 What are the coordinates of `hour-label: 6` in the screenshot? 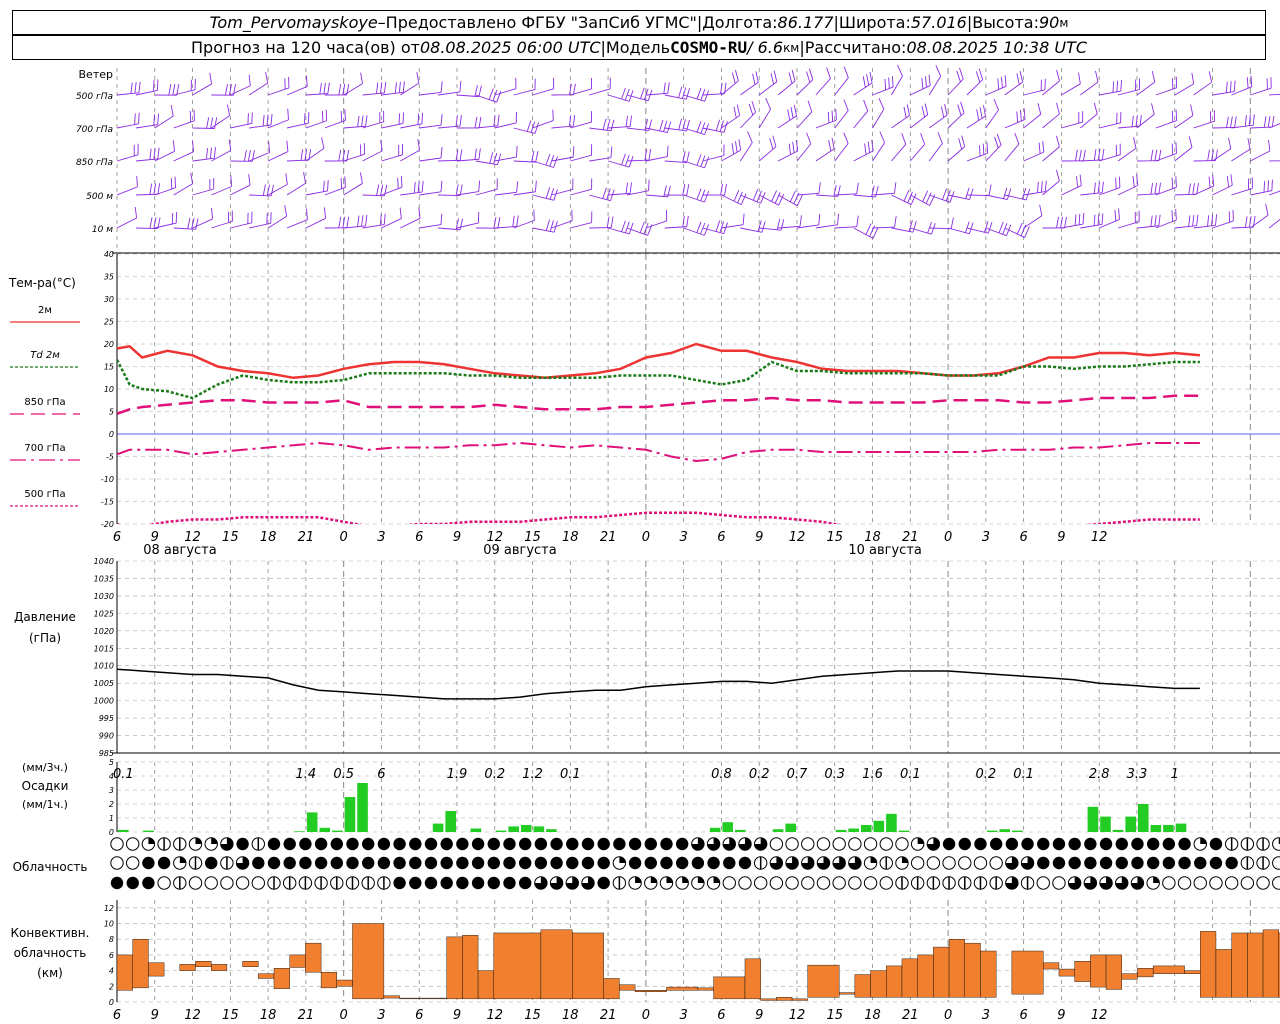 It's located at (419, 537).